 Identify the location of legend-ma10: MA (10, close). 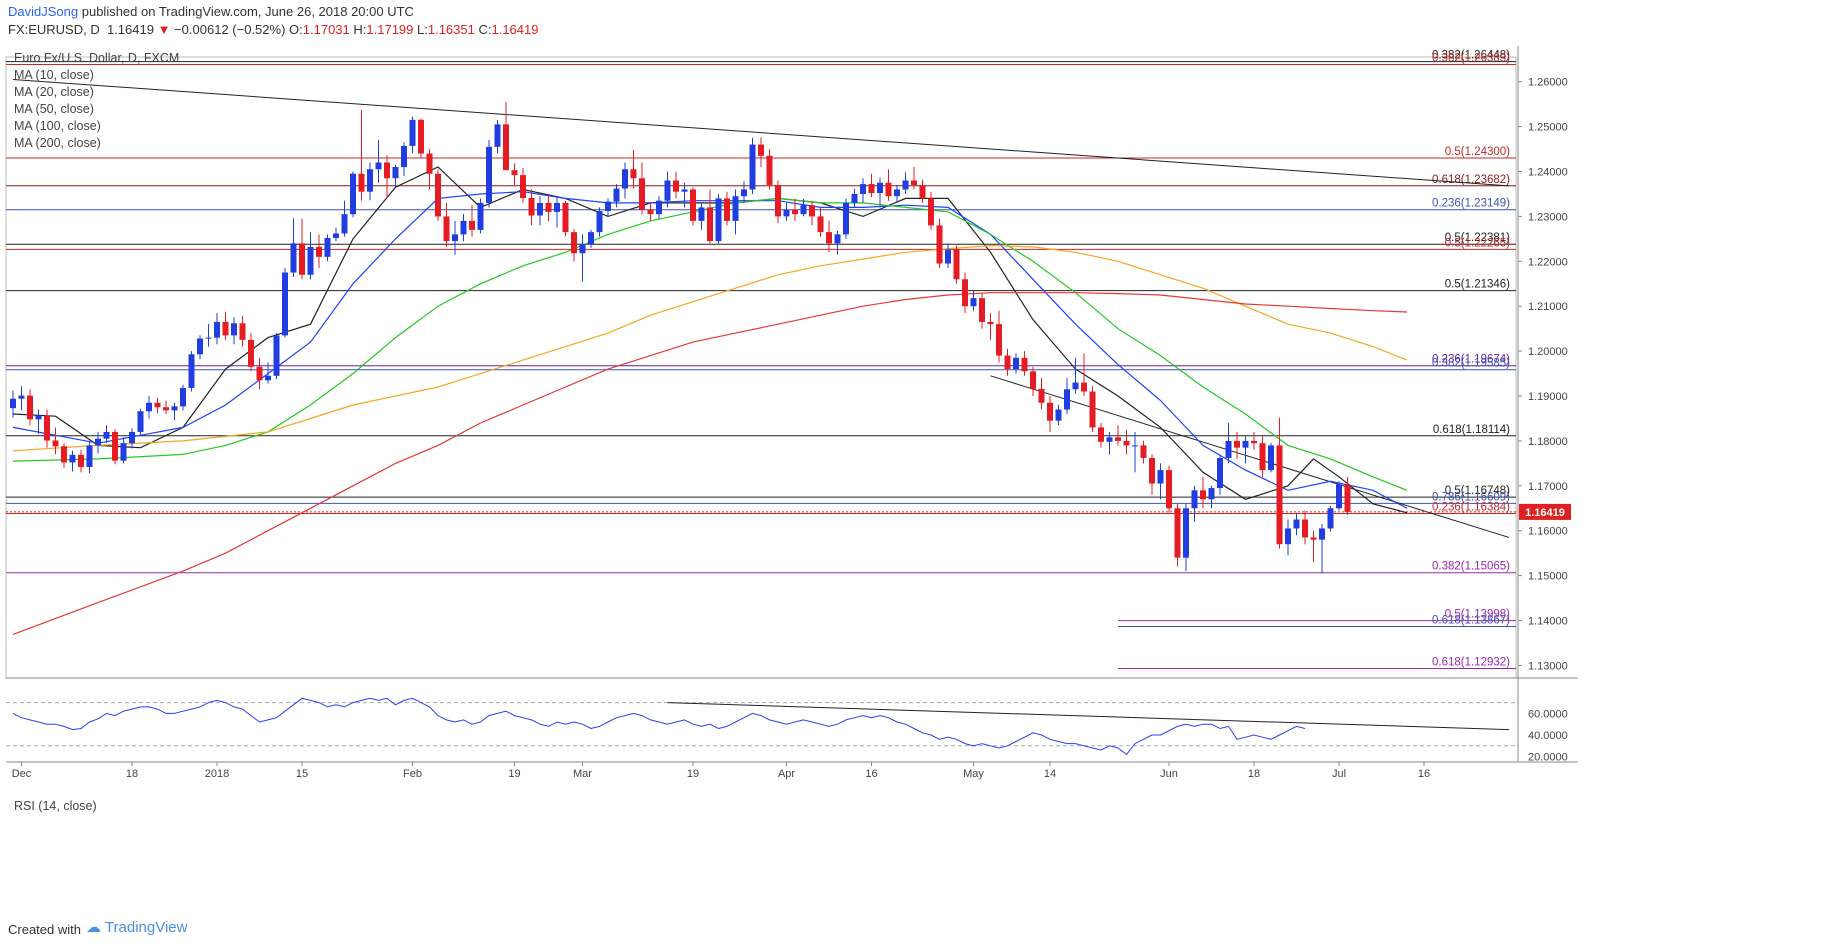
(54, 75).